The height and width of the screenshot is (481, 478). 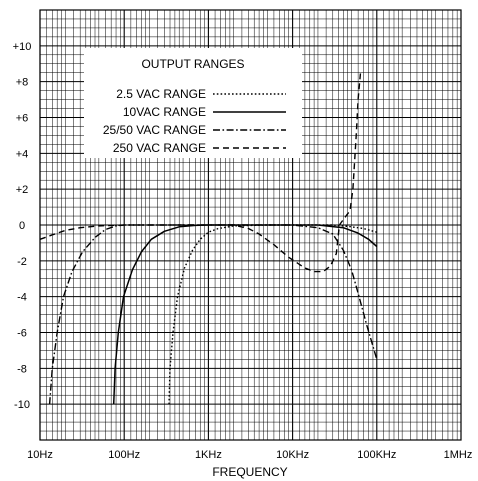 I want to click on y-tick-label: 0, so click(x=22, y=226).